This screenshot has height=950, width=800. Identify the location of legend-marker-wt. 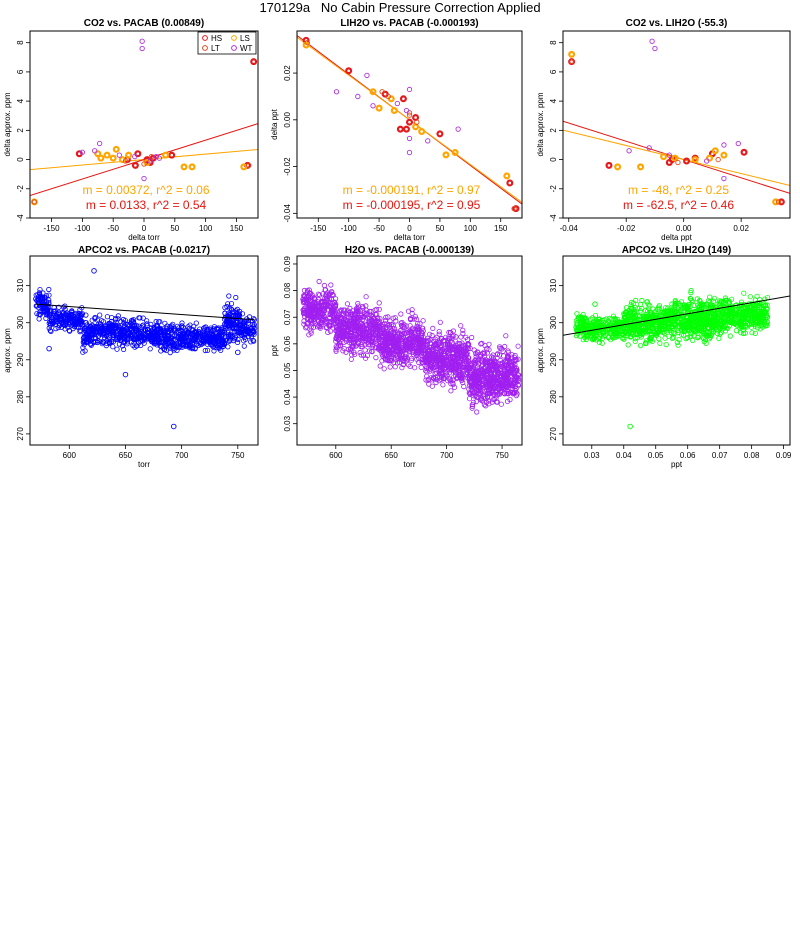
(234, 48).